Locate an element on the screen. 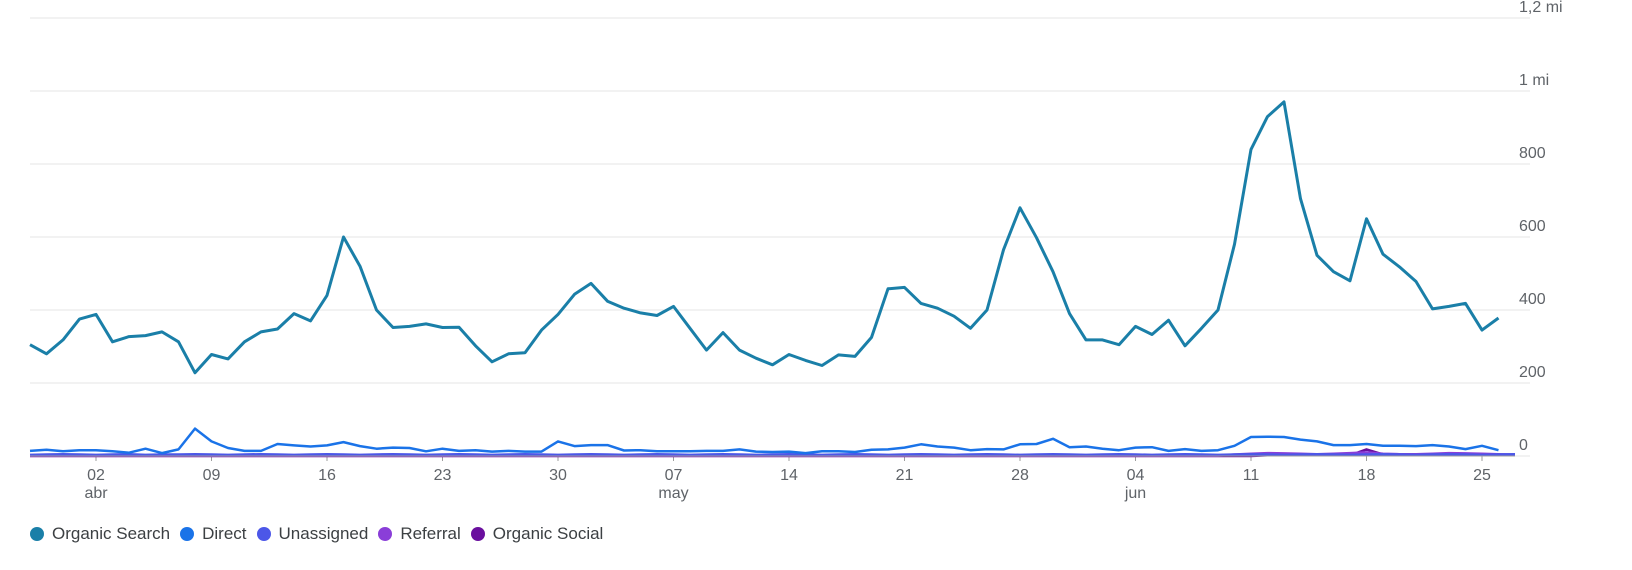 The width and height of the screenshot is (1632, 570). y-tick-label: 200 is located at coordinates (1532, 372).